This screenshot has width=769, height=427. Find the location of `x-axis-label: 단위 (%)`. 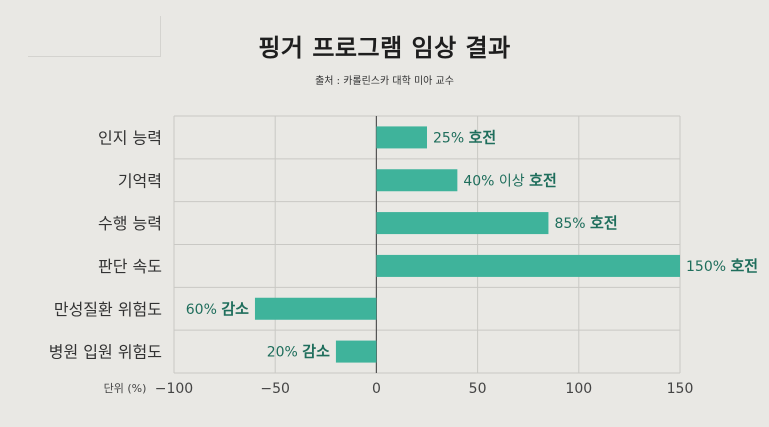

x-axis-label: 단위 (%) is located at coordinates (125, 388).